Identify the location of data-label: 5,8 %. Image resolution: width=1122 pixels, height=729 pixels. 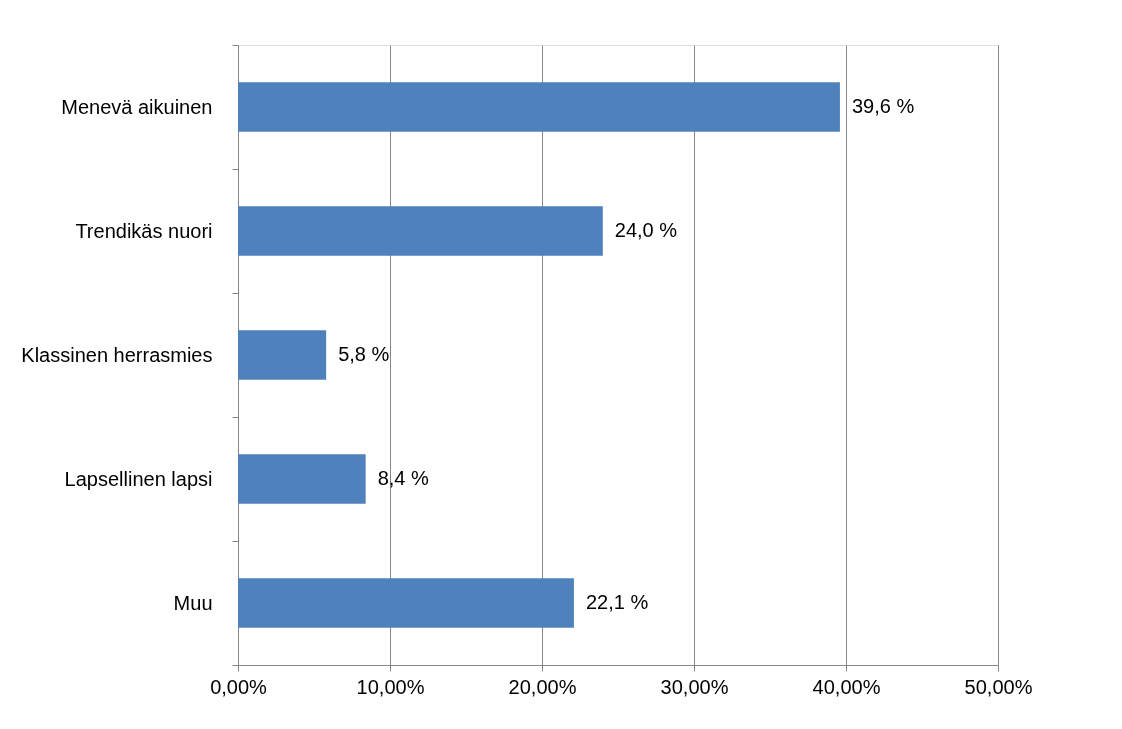
(364, 354).